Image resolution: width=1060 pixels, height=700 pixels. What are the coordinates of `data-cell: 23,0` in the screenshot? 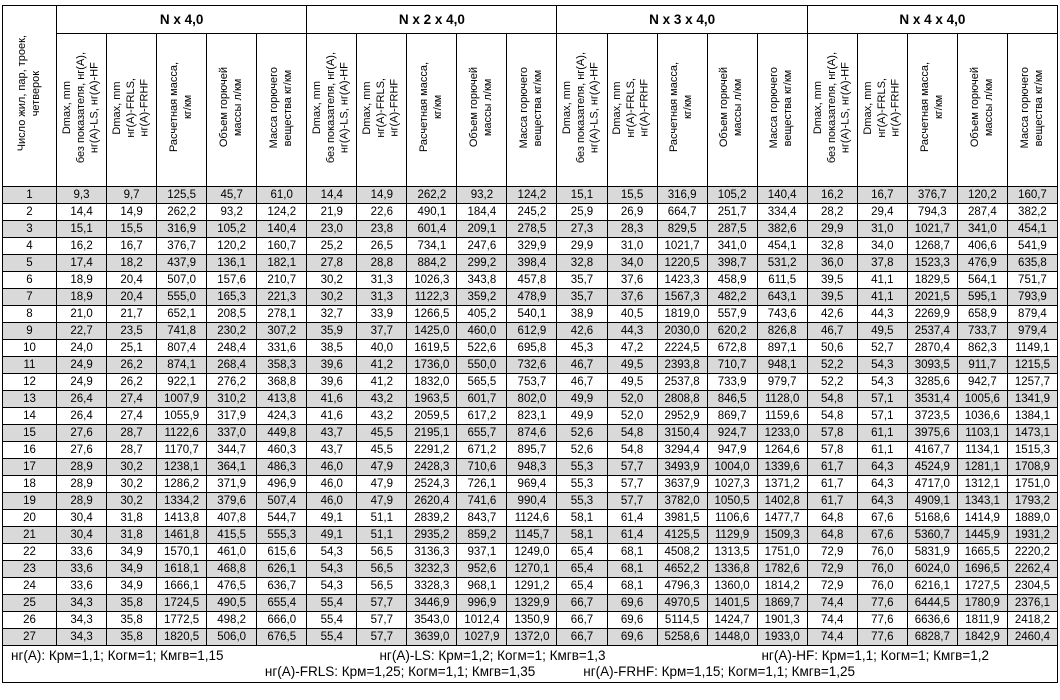 It's located at (332, 229).